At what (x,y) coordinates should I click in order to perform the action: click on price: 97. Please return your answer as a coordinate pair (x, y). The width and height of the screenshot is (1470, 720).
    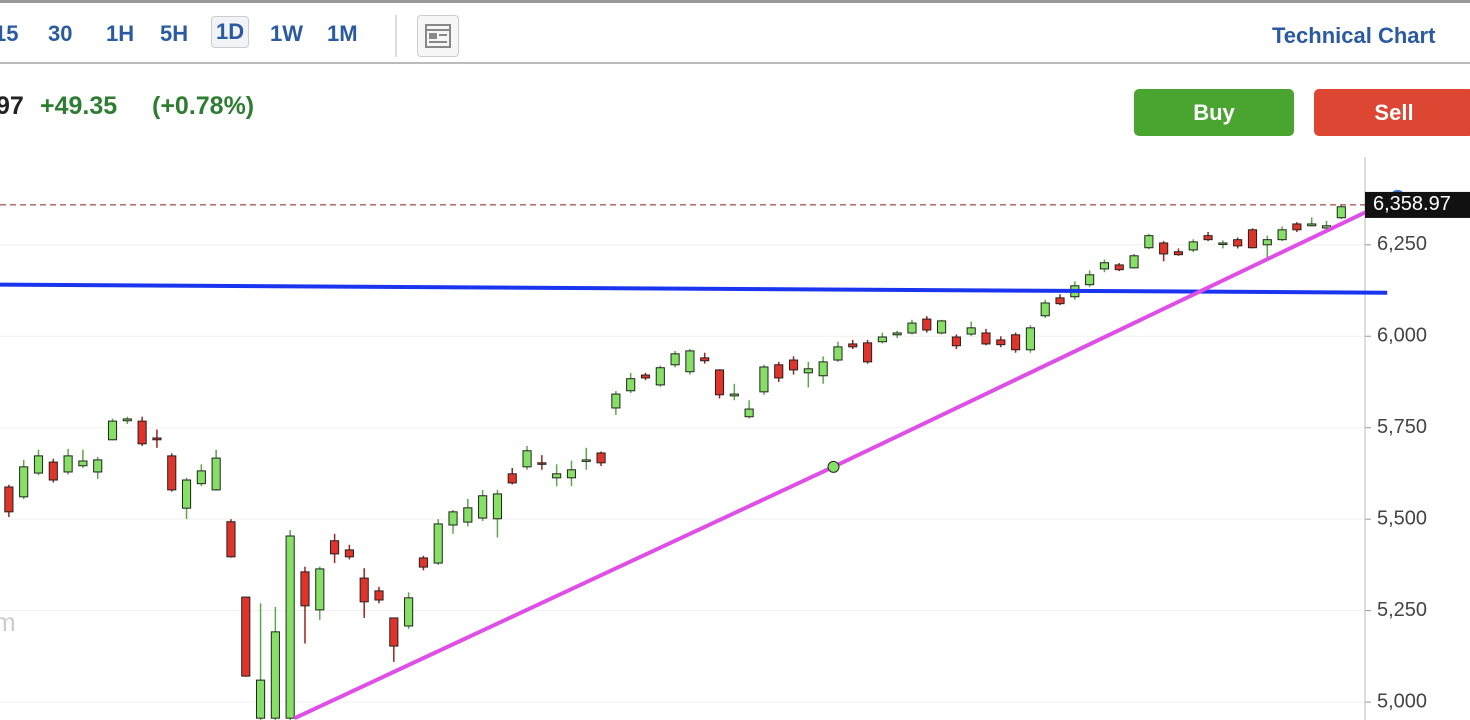
    Looking at the image, I should click on (12, 106).